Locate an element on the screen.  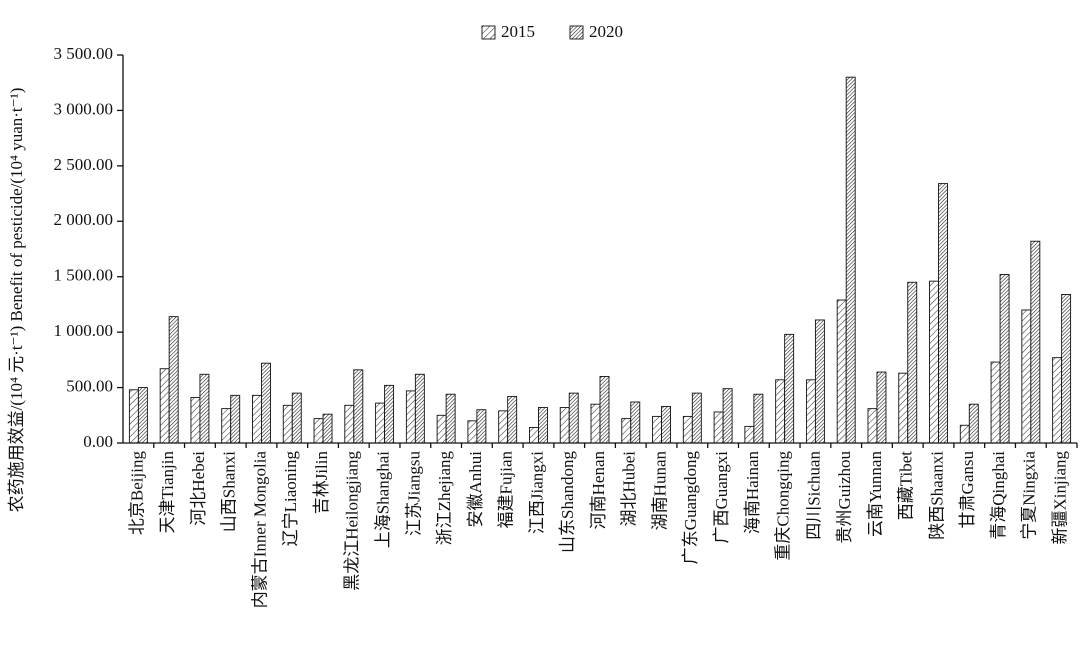
y-tick-label: 500.00 is located at coordinates (89, 385).